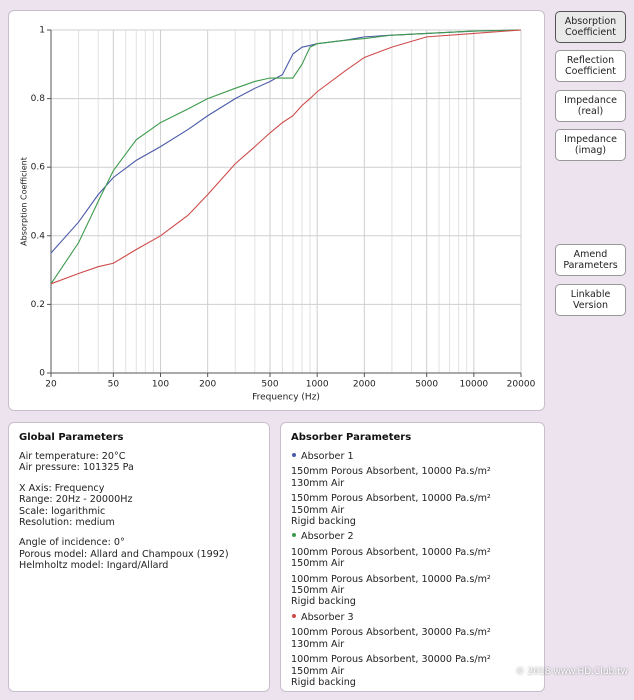 The width and height of the screenshot is (634, 700). I want to click on parameter-text: Resolution: medium, so click(67, 523).